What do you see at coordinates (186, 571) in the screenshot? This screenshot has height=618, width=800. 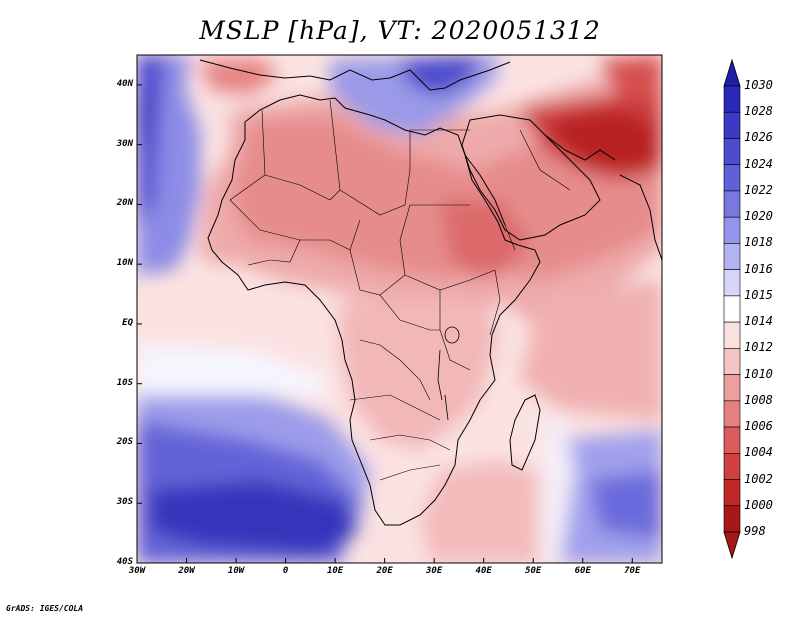 I see `lon-label: 20W` at bounding box center [186, 571].